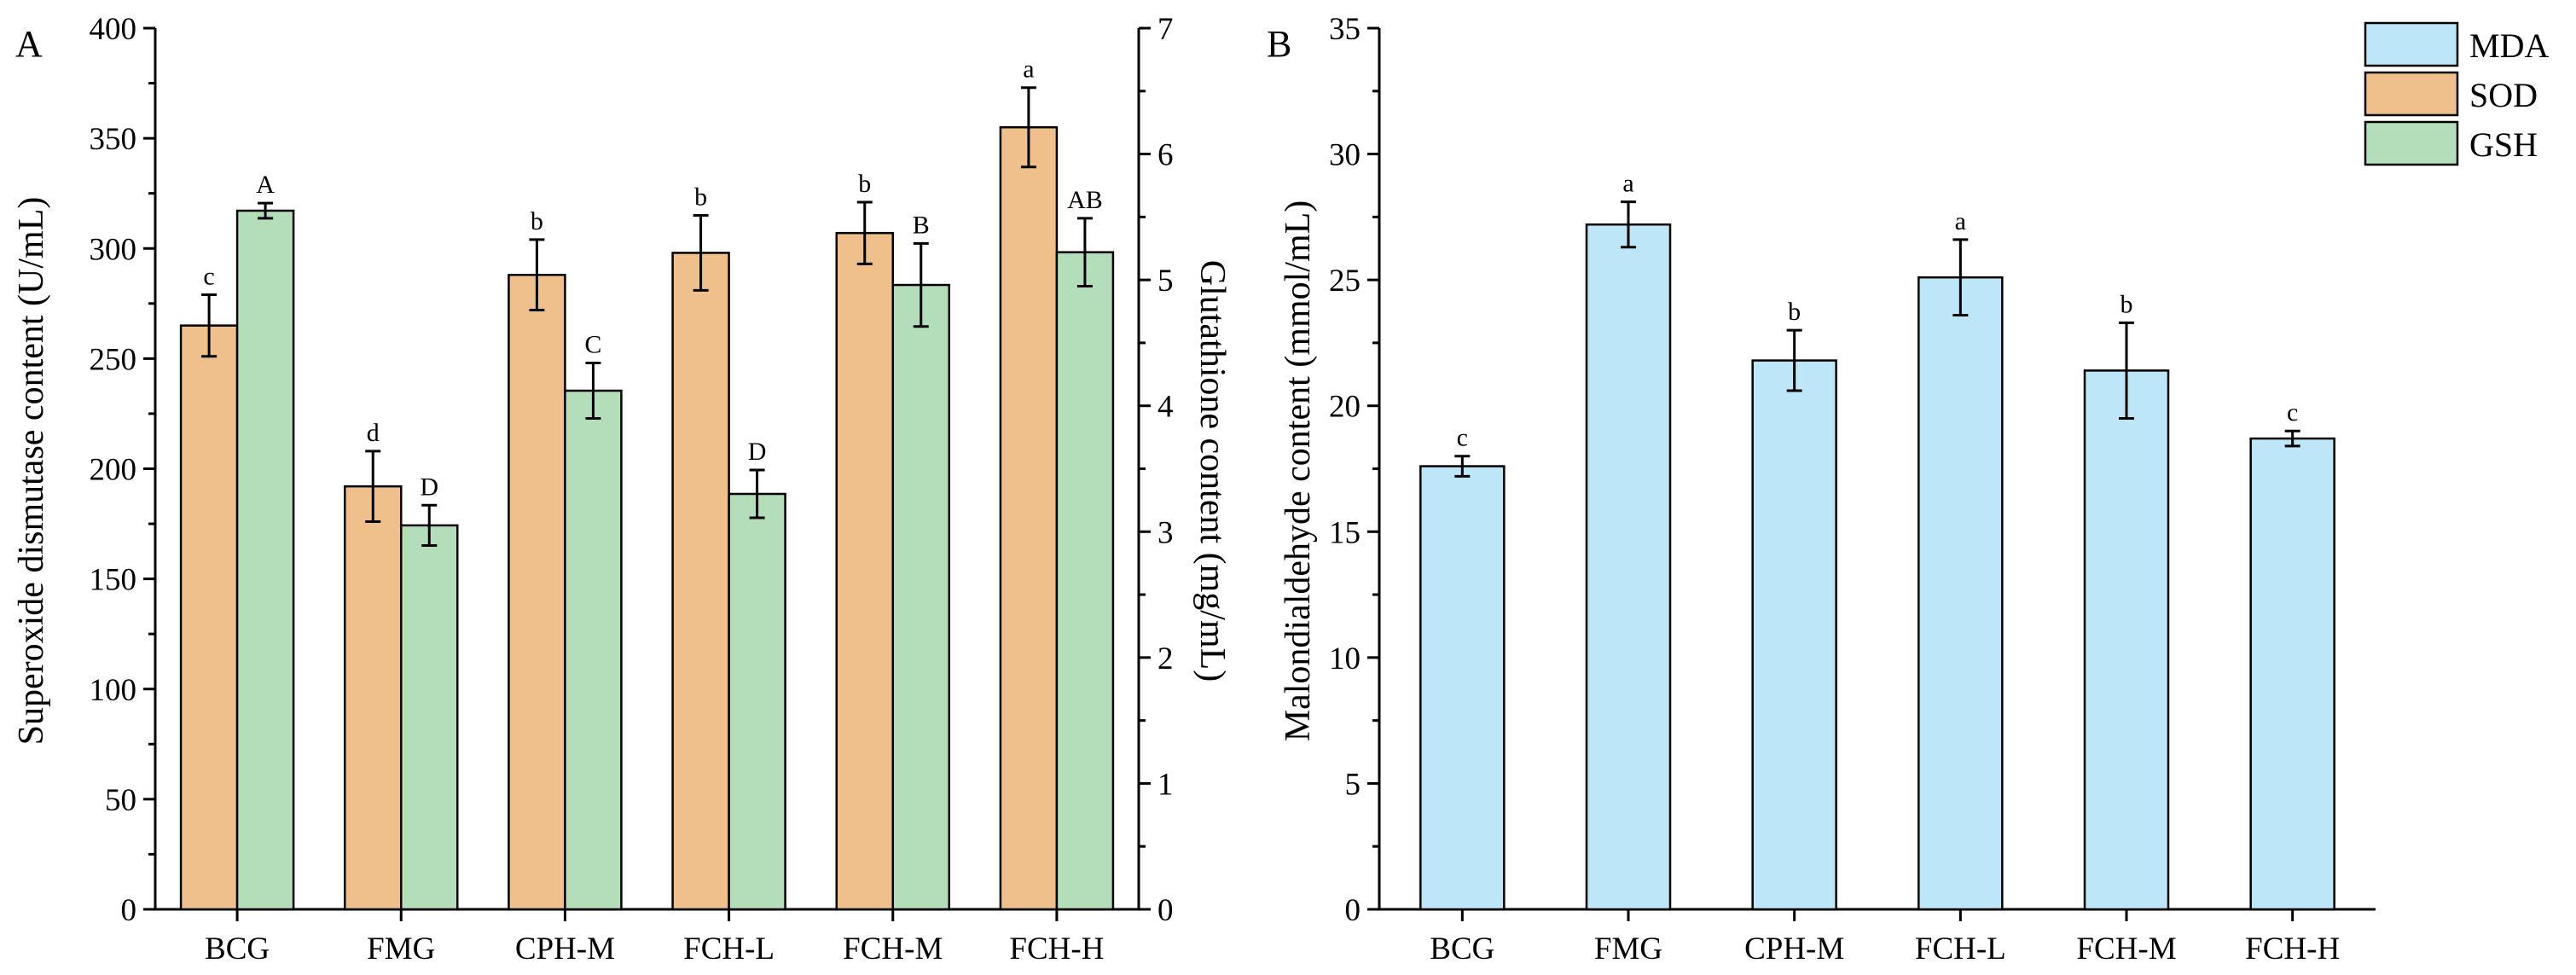  What do you see at coordinates (2126, 948) in the screenshot?
I see `panel-b-xtick-label: FCH-M` at bounding box center [2126, 948].